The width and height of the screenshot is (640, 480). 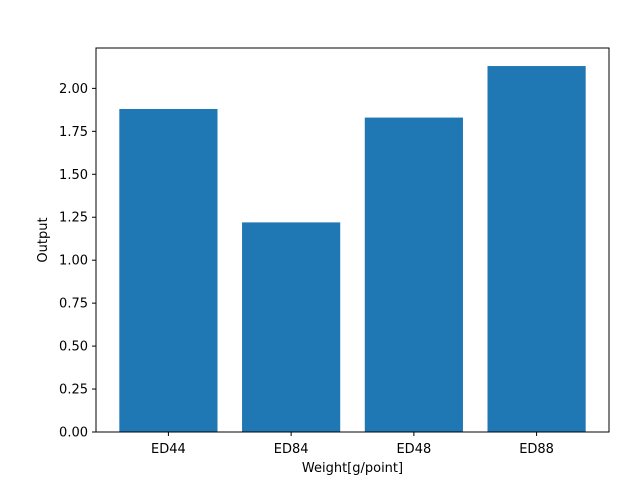 I want to click on y-tick-label: 0.00, so click(x=73, y=433).